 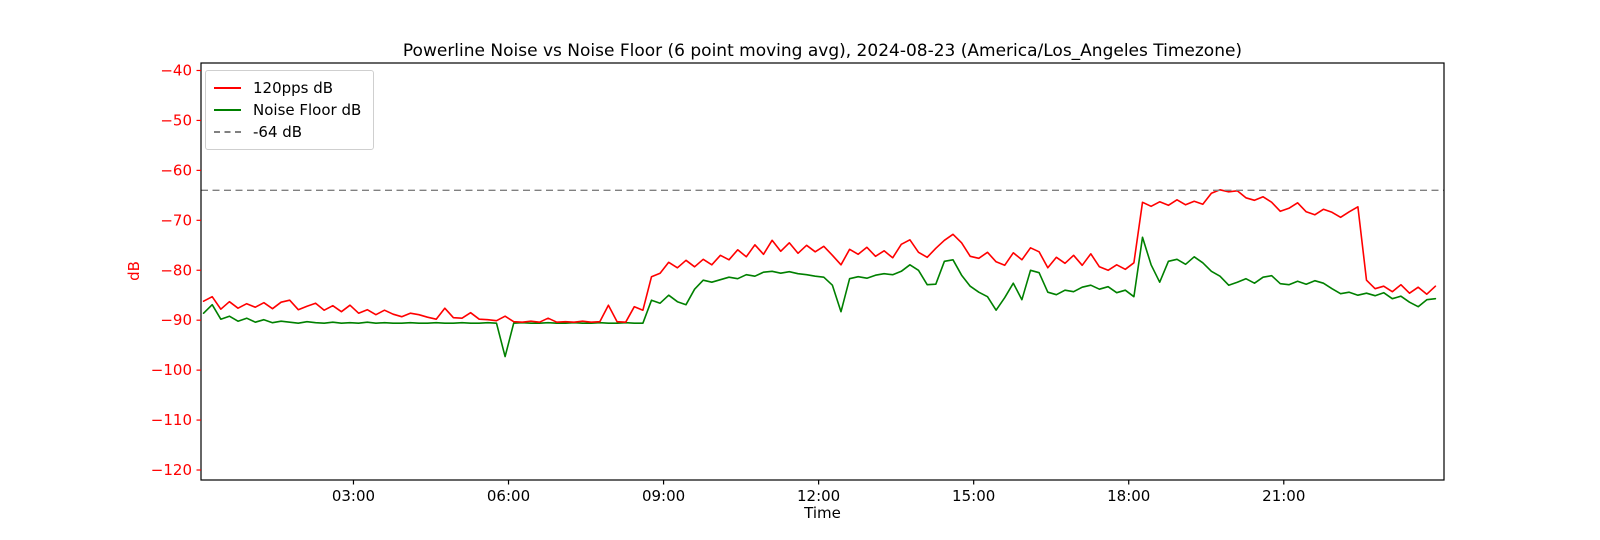 What do you see at coordinates (278, 132) in the screenshot?
I see `legend-label-threshold: -64 dB` at bounding box center [278, 132].